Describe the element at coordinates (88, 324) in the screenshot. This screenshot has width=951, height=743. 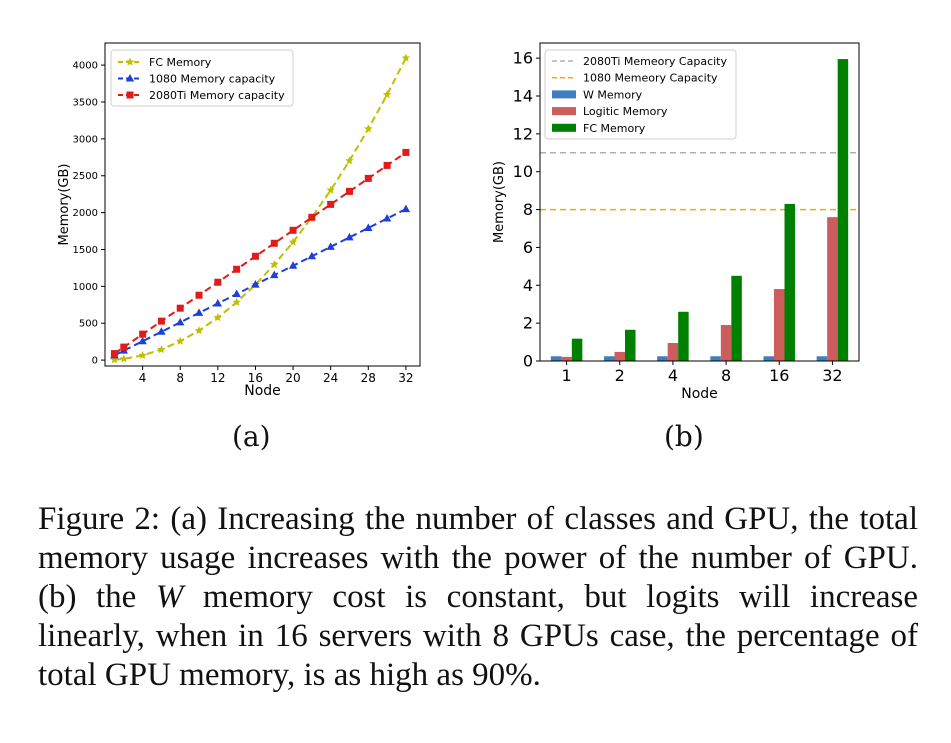
I see `y-tick-label-a: 500` at that location.